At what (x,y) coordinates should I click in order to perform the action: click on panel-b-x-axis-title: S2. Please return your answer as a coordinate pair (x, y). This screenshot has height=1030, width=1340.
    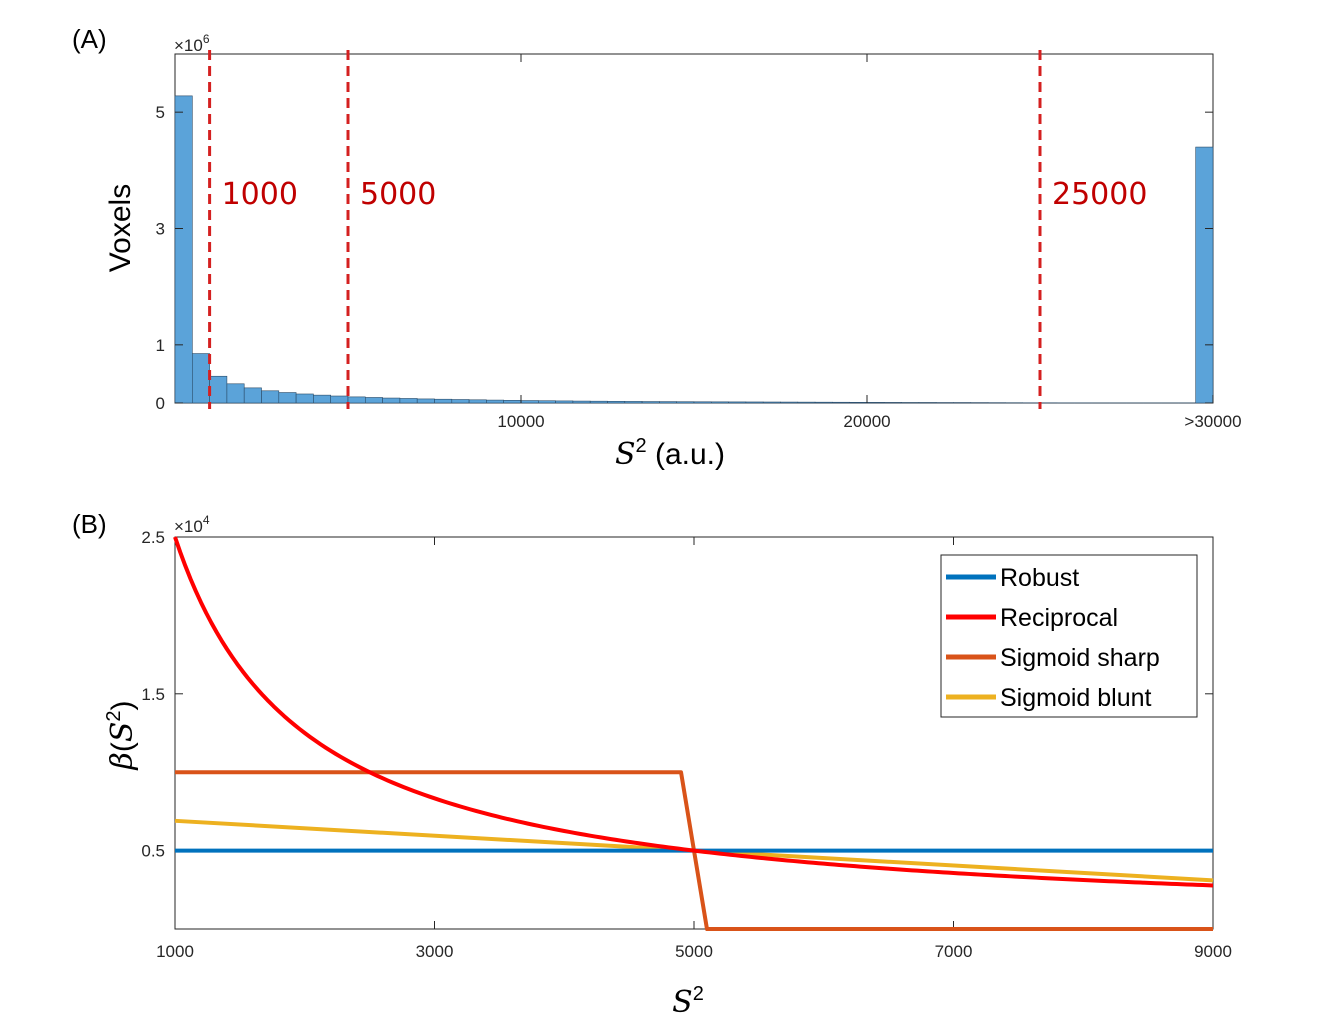
    Looking at the image, I should click on (688, 1001).